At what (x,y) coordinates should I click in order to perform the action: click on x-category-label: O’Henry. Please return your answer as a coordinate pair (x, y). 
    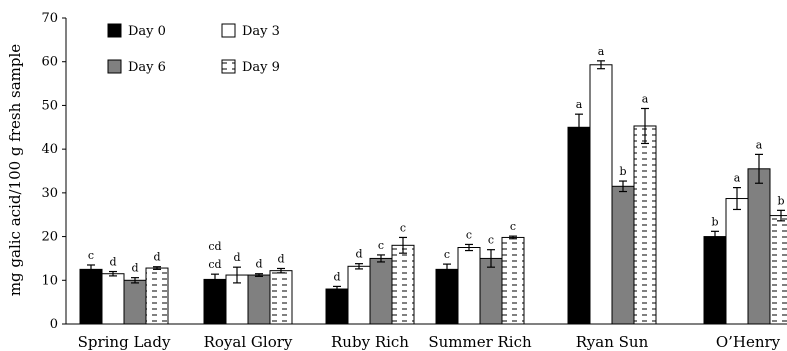
    Looking at the image, I should click on (748, 342).